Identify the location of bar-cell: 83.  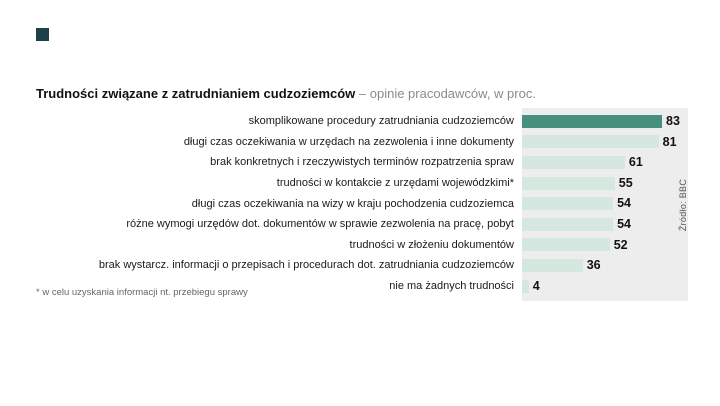
(601, 121).